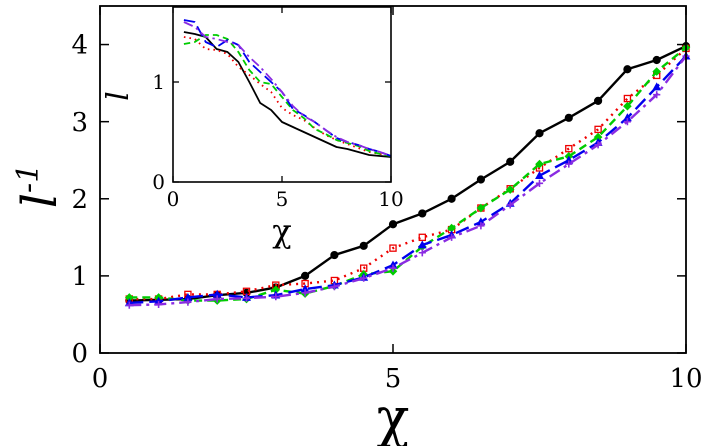 This screenshot has width=706, height=446. What do you see at coordinates (282, 199) in the screenshot?
I see `inset-x-tick-label-1: 5` at bounding box center [282, 199].